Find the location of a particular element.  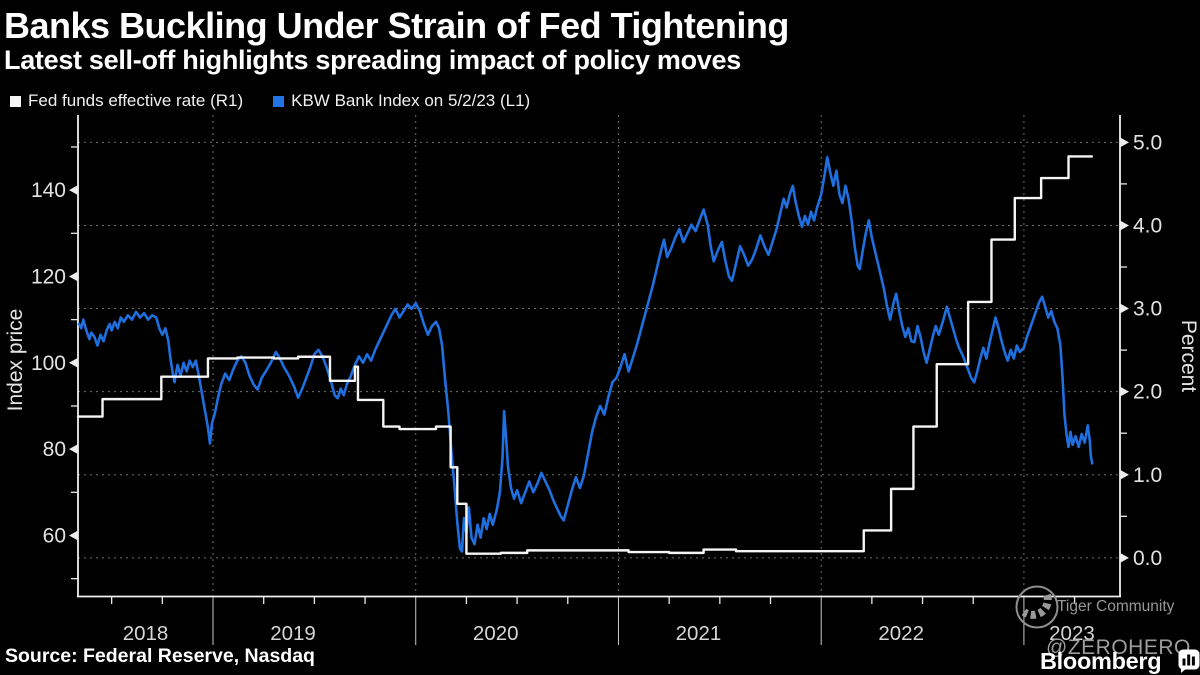

fed-funds-legend-swatch-icon is located at coordinates (15, 101).